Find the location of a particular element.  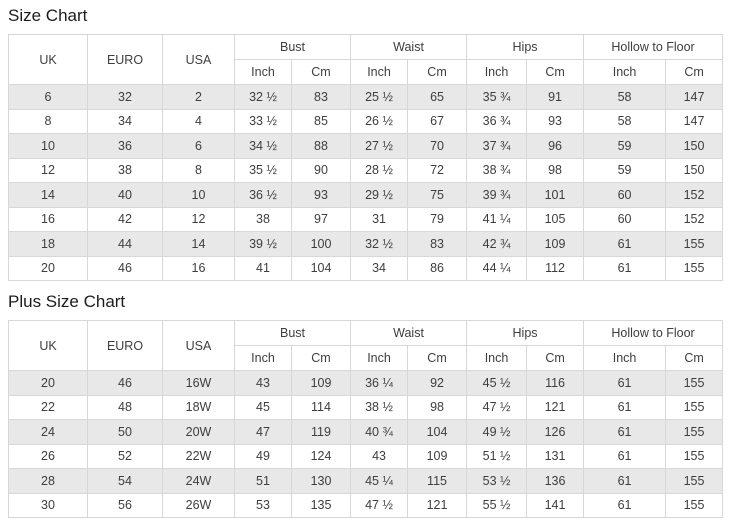

table-cell: 16 is located at coordinates (48, 219).